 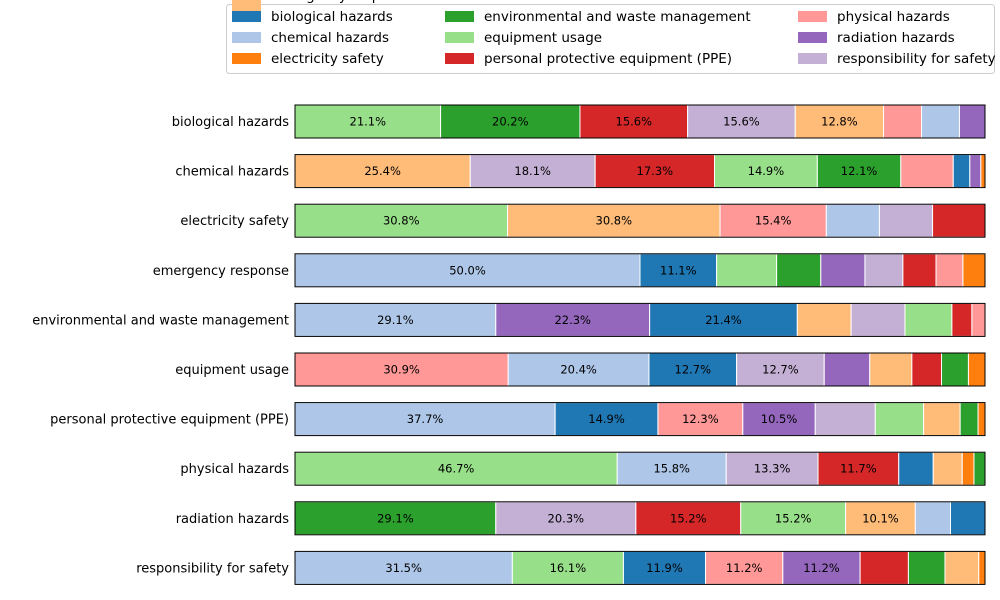 What do you see at coordinates (543, 38) in the screenshot?
I see `legend-label-equipment-usage: equipment usage` at bounding box center [543, 38].